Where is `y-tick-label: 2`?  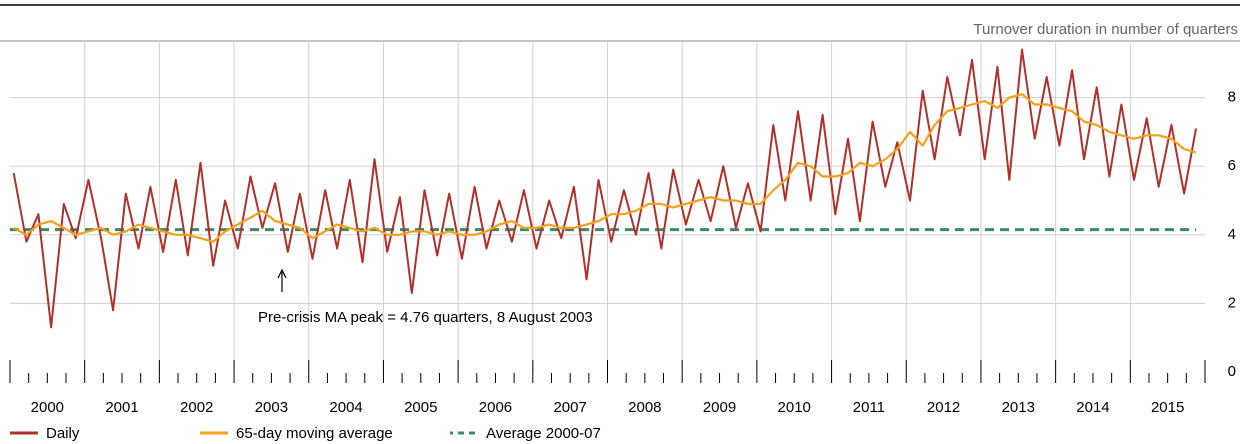
y-tick-label: 2 is located at coordinates (1232, 302).